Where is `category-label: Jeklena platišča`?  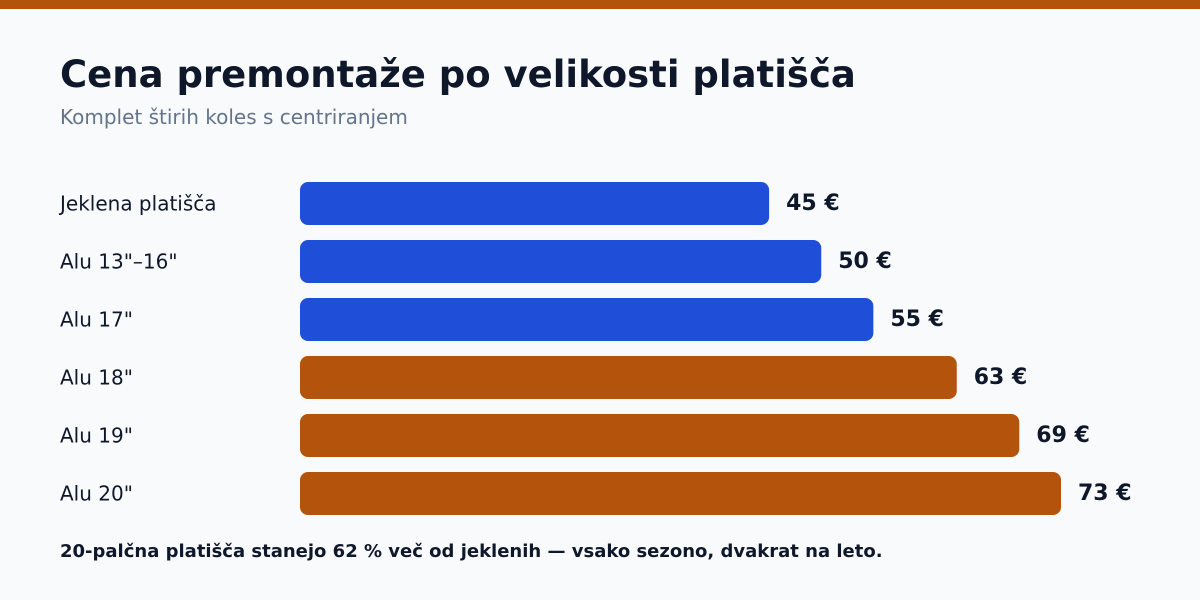
category-label: Jeklena platišča is located at coordinates (137, 204).